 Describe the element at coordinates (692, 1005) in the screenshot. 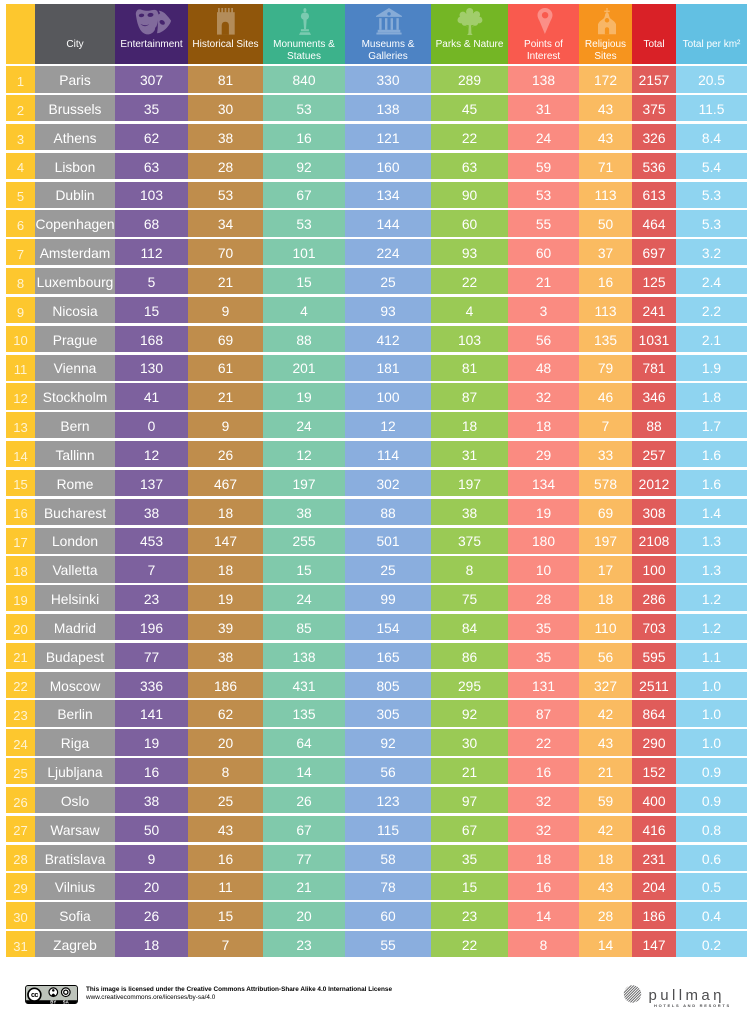

I see `svg-text: HOTELS AND RESORTS` at that location.